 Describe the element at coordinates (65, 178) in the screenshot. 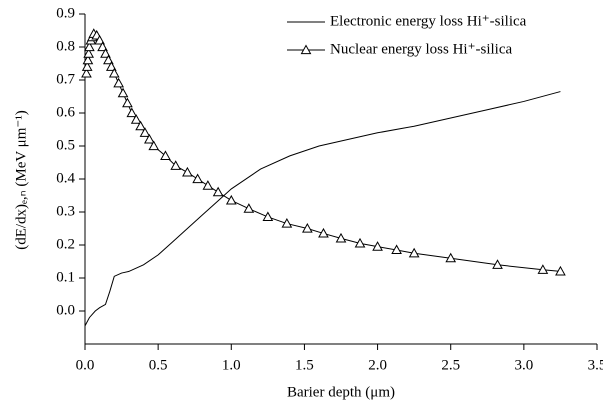

I see `y-tick-label: 0.4` at that location.